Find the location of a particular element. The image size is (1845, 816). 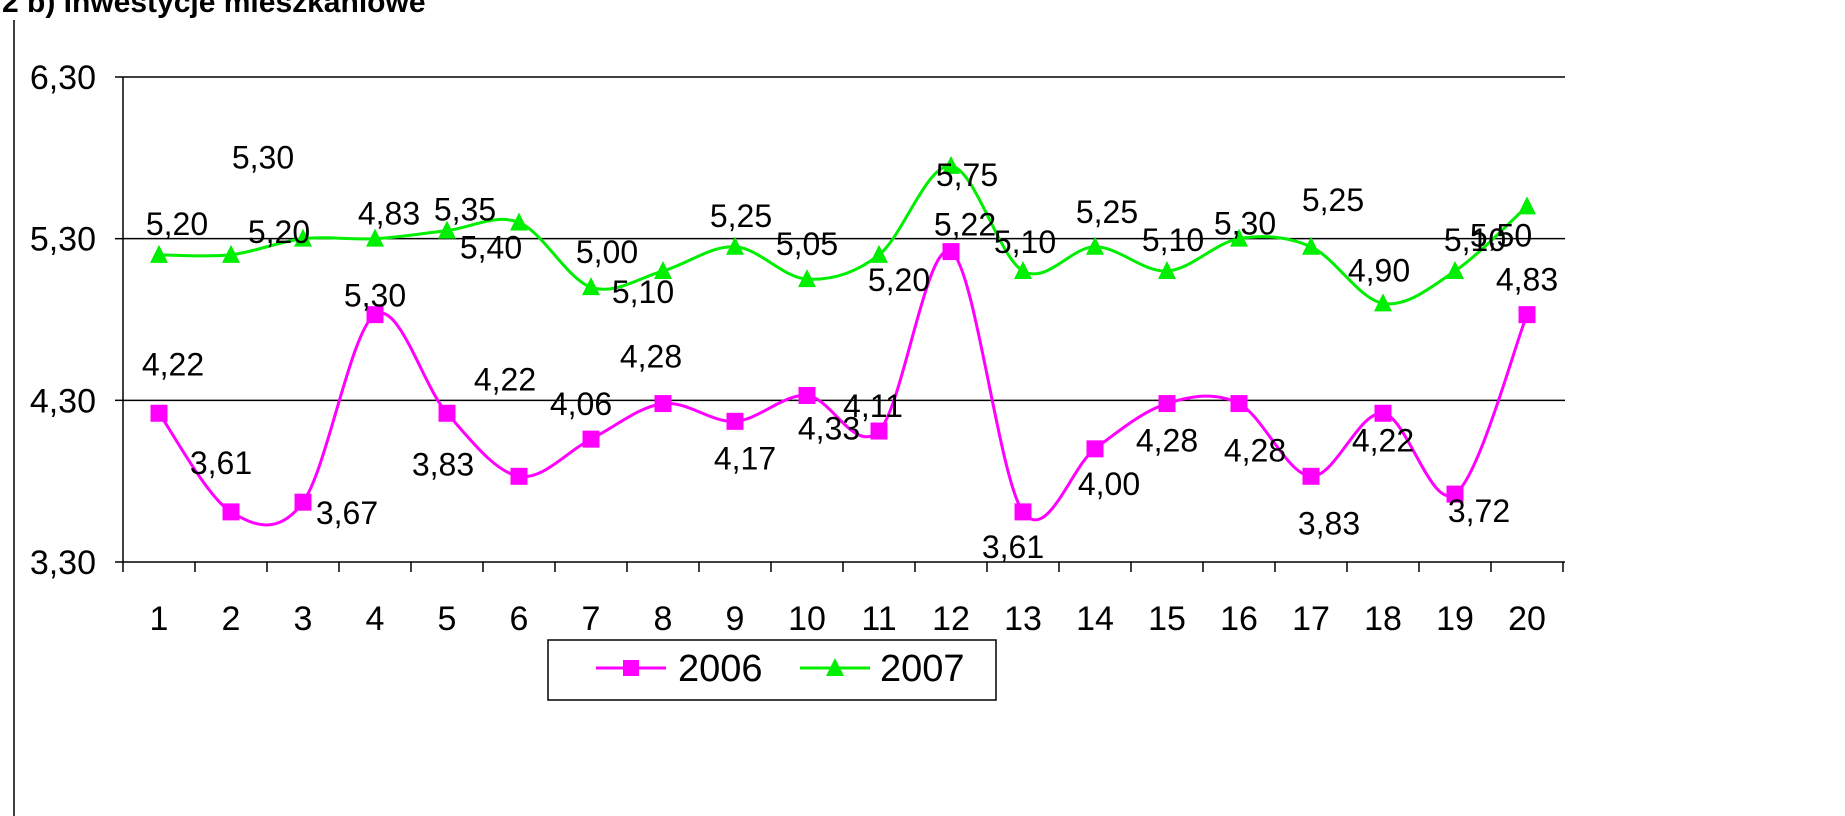

y-tick-label: 4,30 is located at coordinates (63, 401).